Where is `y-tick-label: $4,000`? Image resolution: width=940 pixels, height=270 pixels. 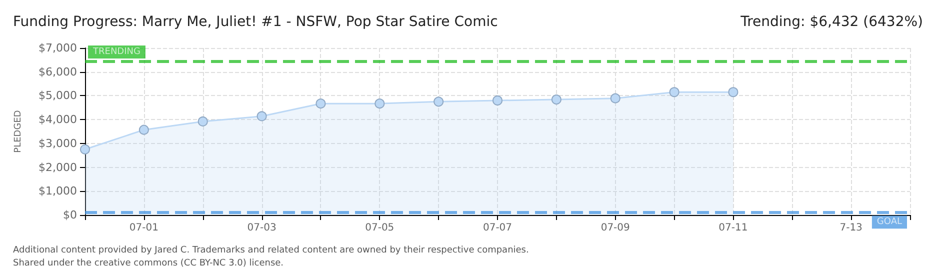
y-tick-label: $4,000 is located at coordinates (57, 119).